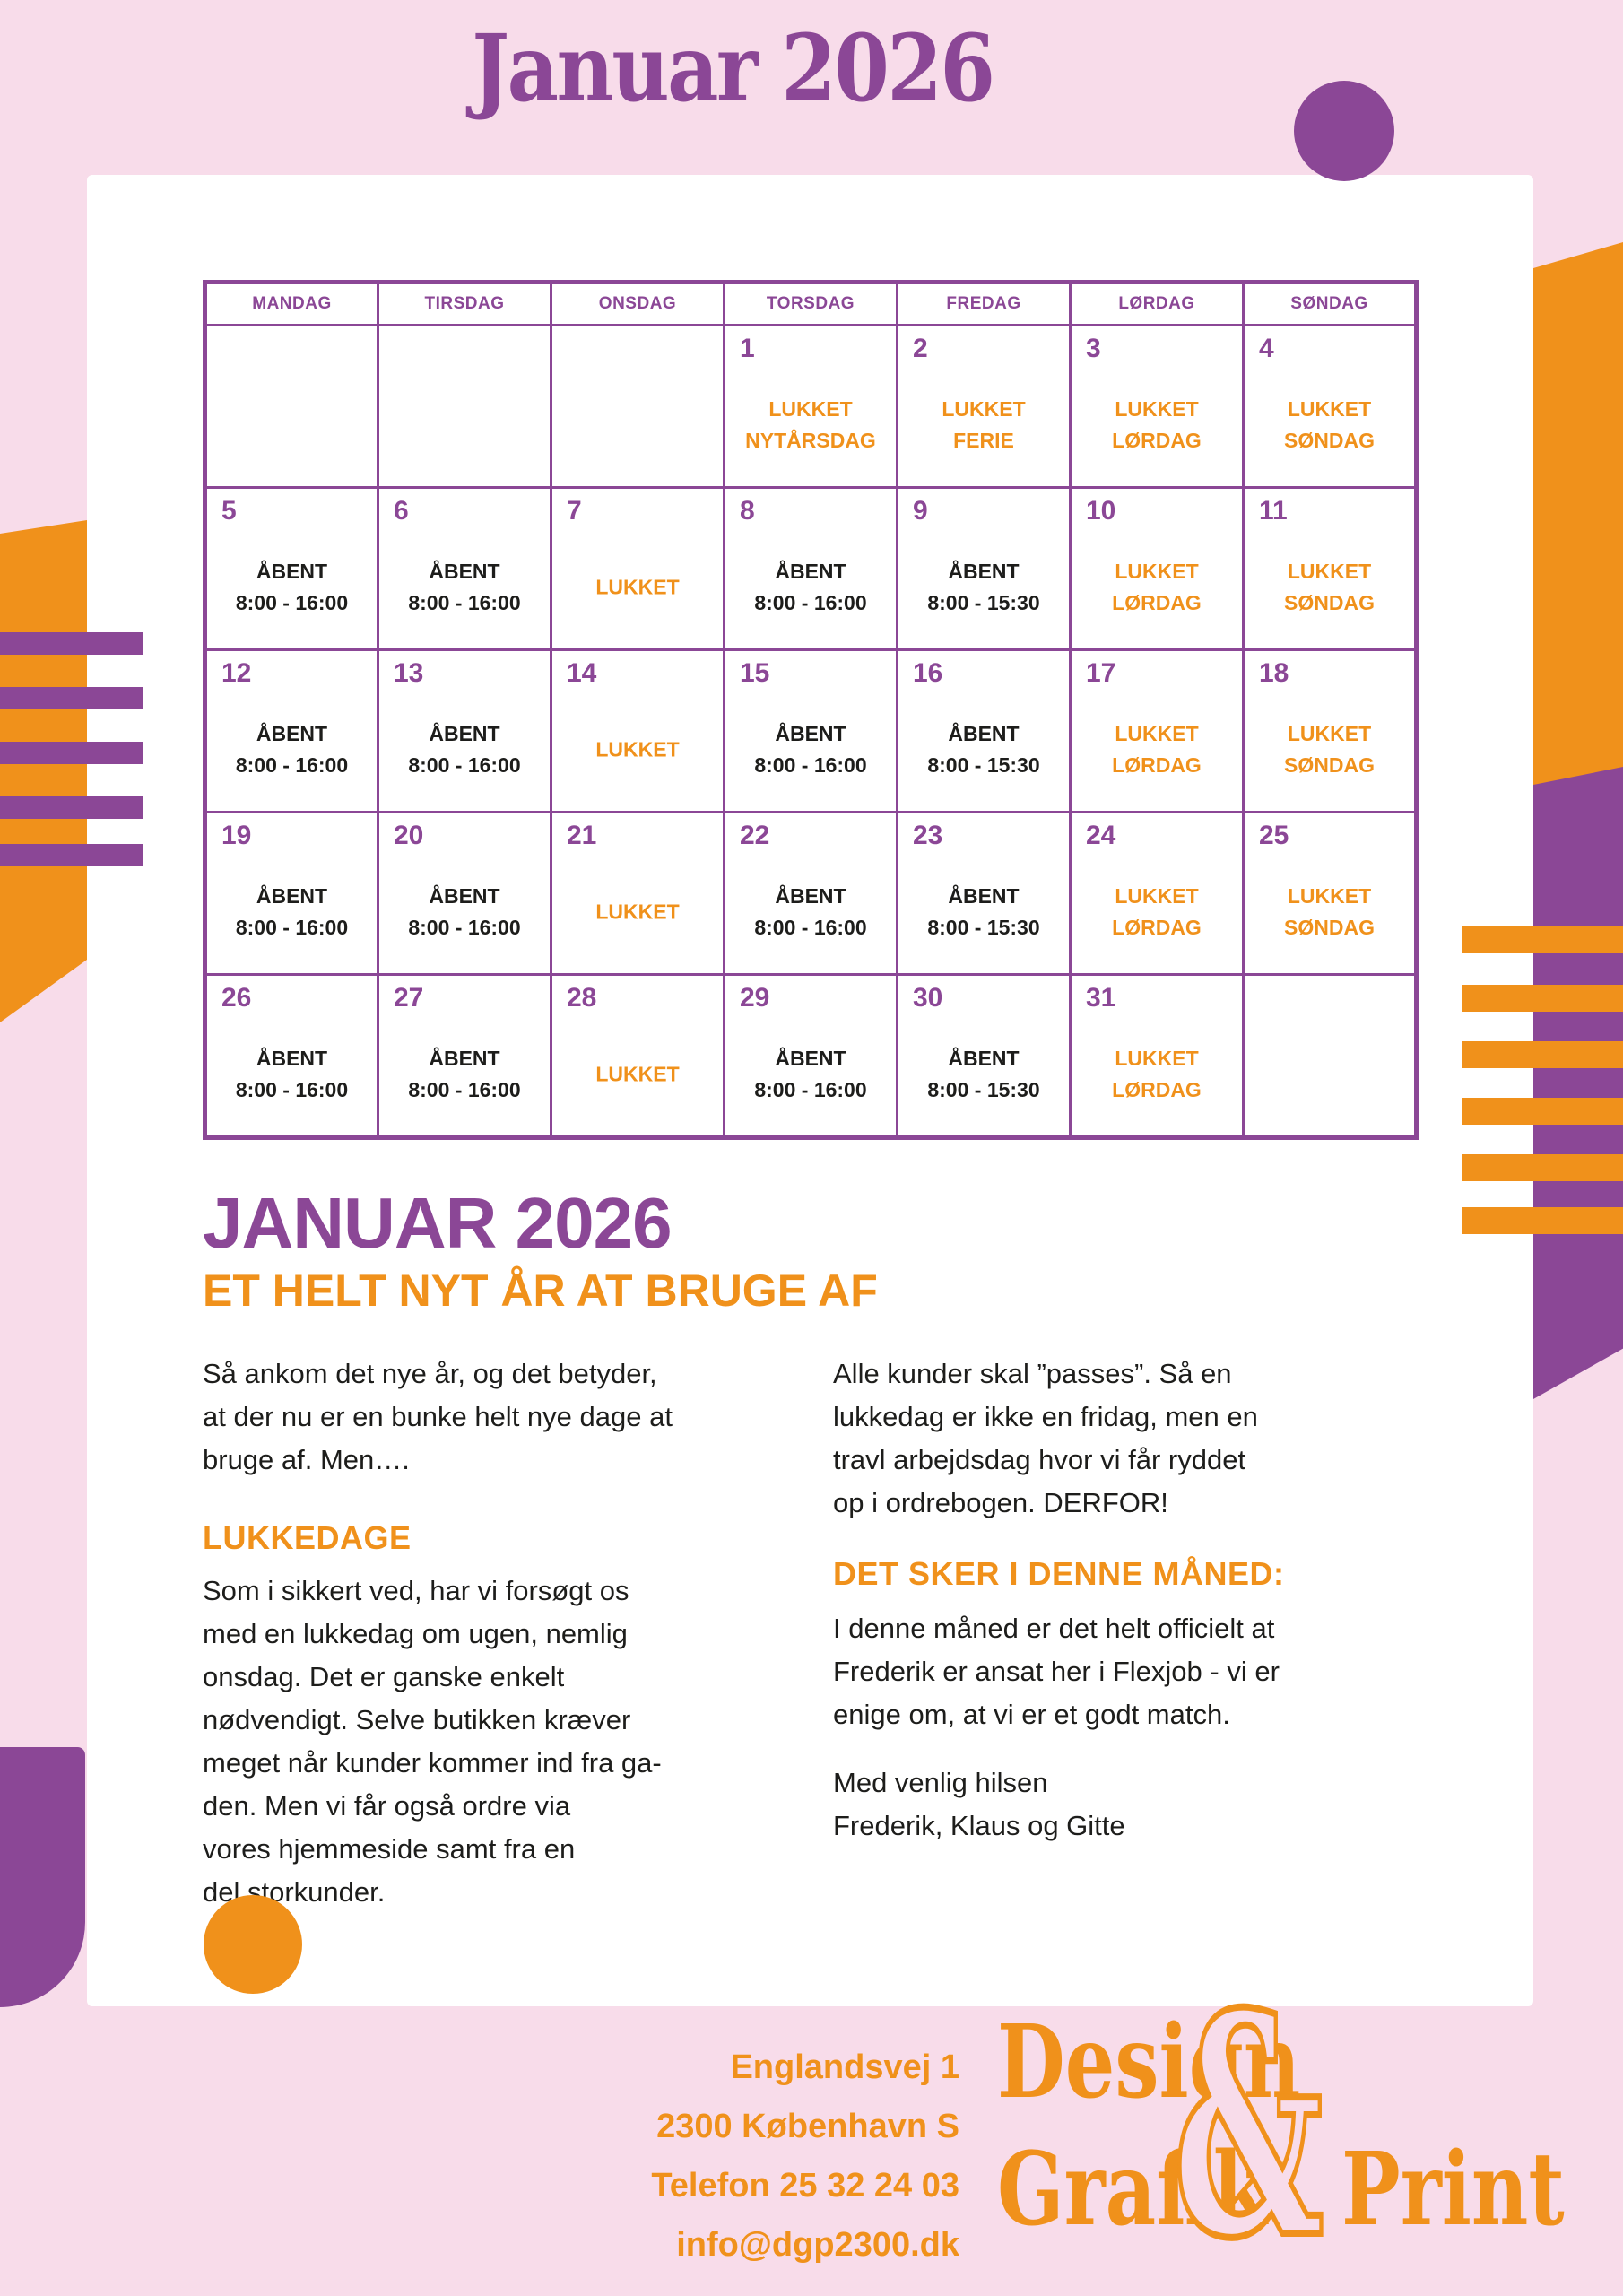 Image resolution: width=1623 pixels, height=2296 pixels. What do you see at coordinates (1274, 835) in the screenshot?
I see `day-number: 25` at bounding box center [1274, 835].